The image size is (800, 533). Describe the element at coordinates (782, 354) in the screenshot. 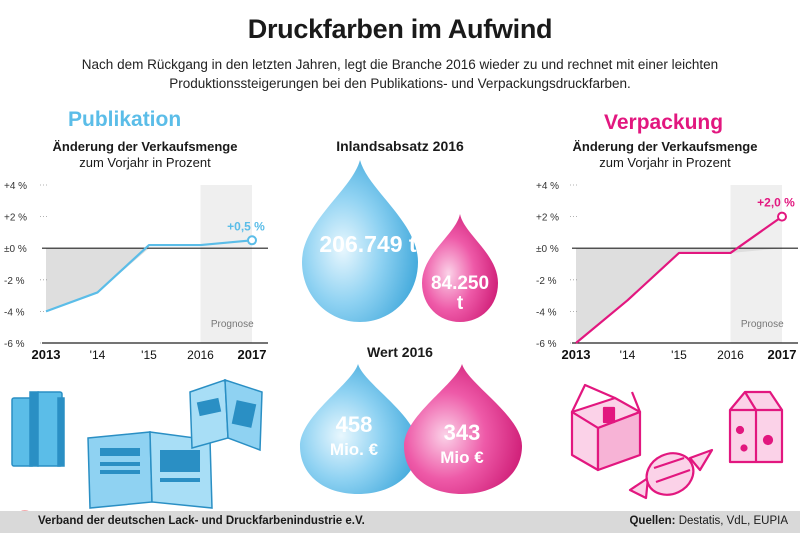

I see `verpackung-x-tick-label: 2017` at that location.